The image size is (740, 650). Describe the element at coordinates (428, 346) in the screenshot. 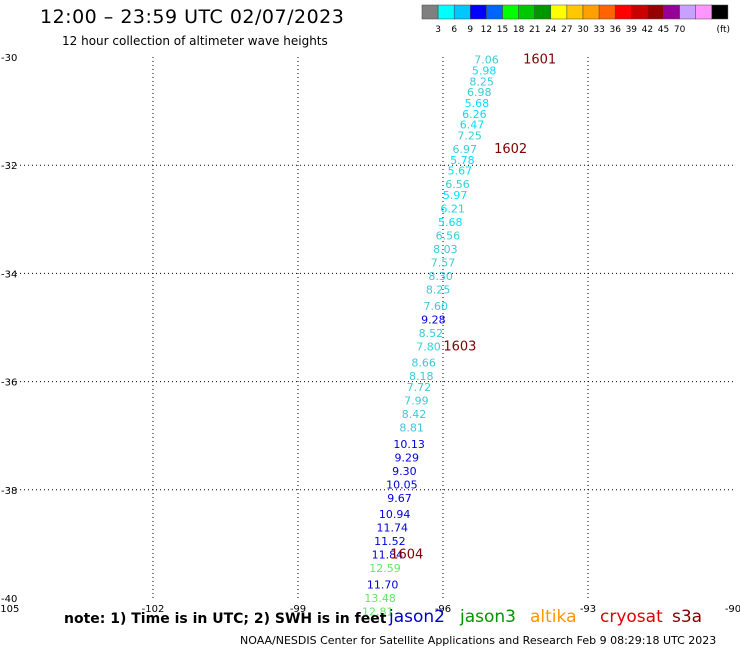

I see `data-point-label: 7.80` at that location.